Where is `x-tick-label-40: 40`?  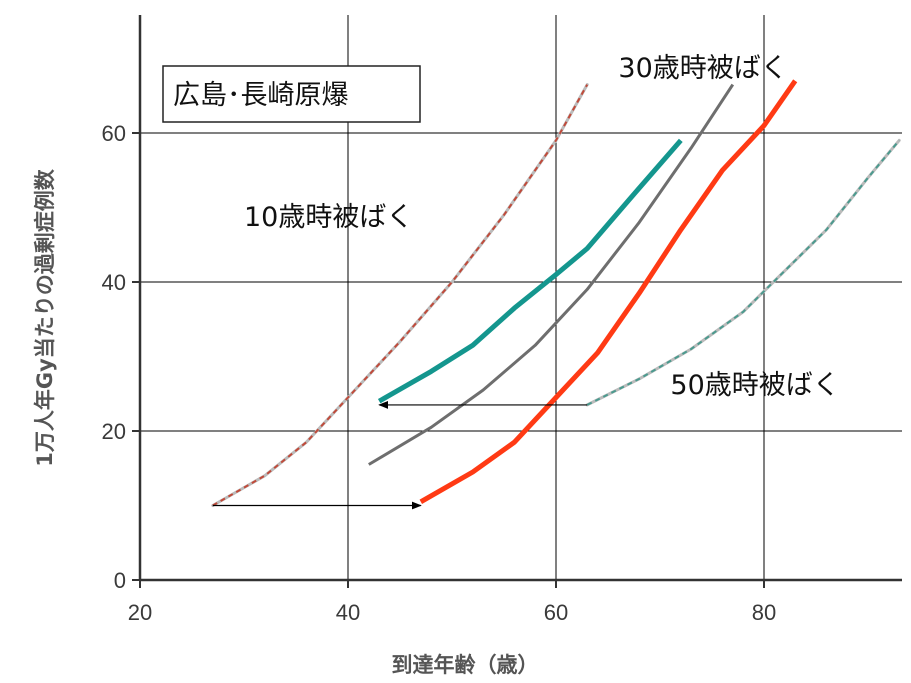
x-tick-label-40: 40 is located at coordinates (348, 612).